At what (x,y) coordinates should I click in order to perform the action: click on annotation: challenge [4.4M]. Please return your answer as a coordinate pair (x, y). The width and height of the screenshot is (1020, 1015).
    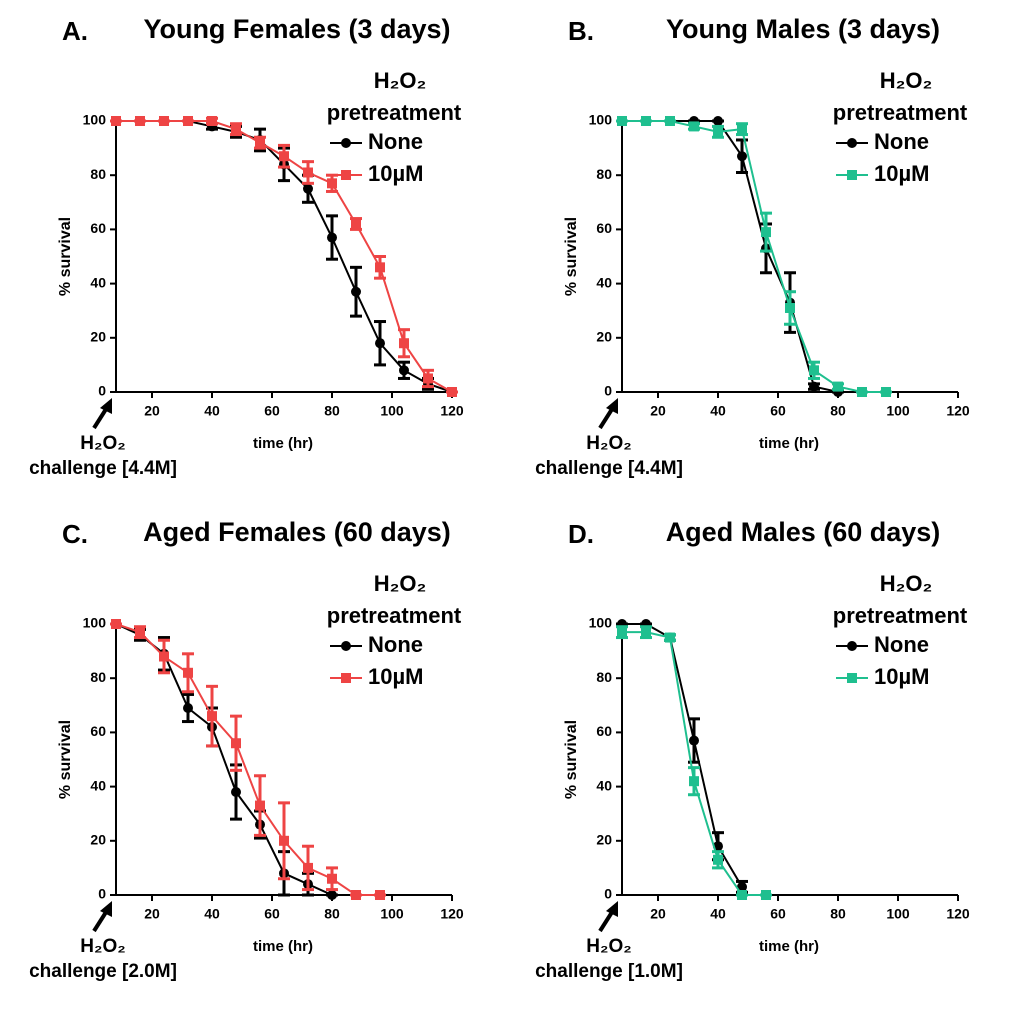
    Looking at the image, I should click on (103, 468).